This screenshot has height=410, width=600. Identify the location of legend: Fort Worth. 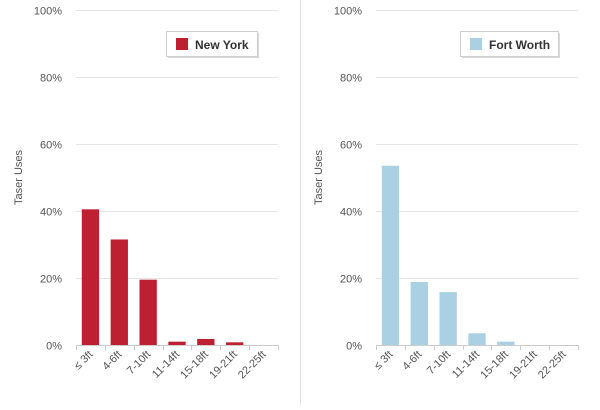
(510, 44).